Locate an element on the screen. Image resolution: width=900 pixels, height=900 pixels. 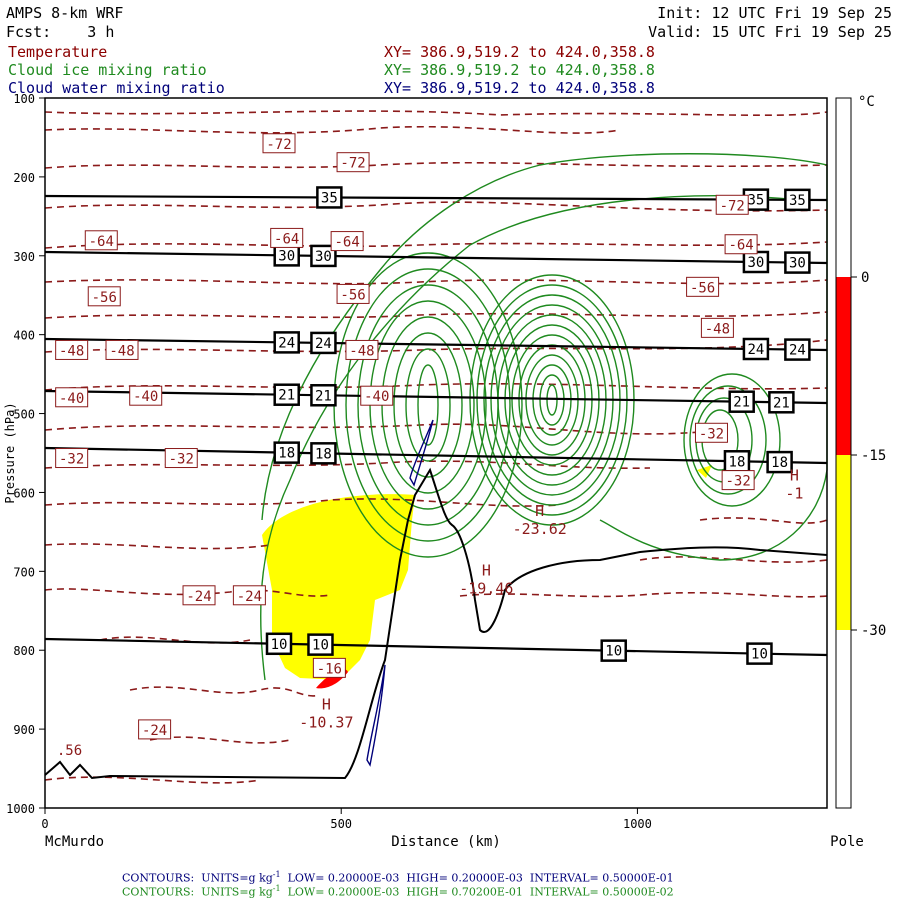
colorbar: °C 0 -15 -30 is located at coordinates (860, 451).